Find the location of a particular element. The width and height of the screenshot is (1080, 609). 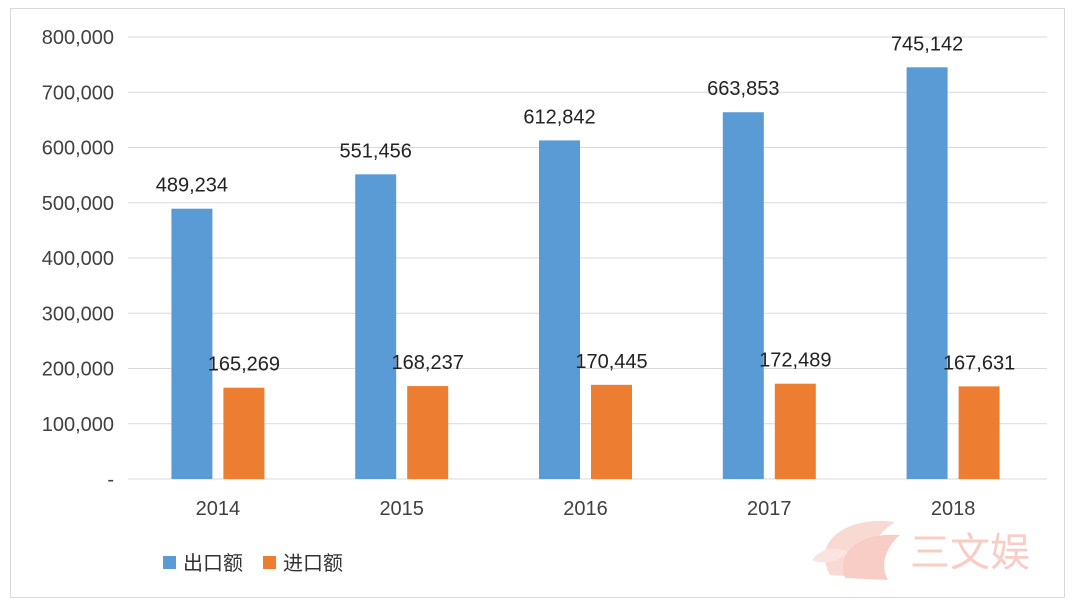

x-tick-label: 2018 is located at coordinates (953, 509).